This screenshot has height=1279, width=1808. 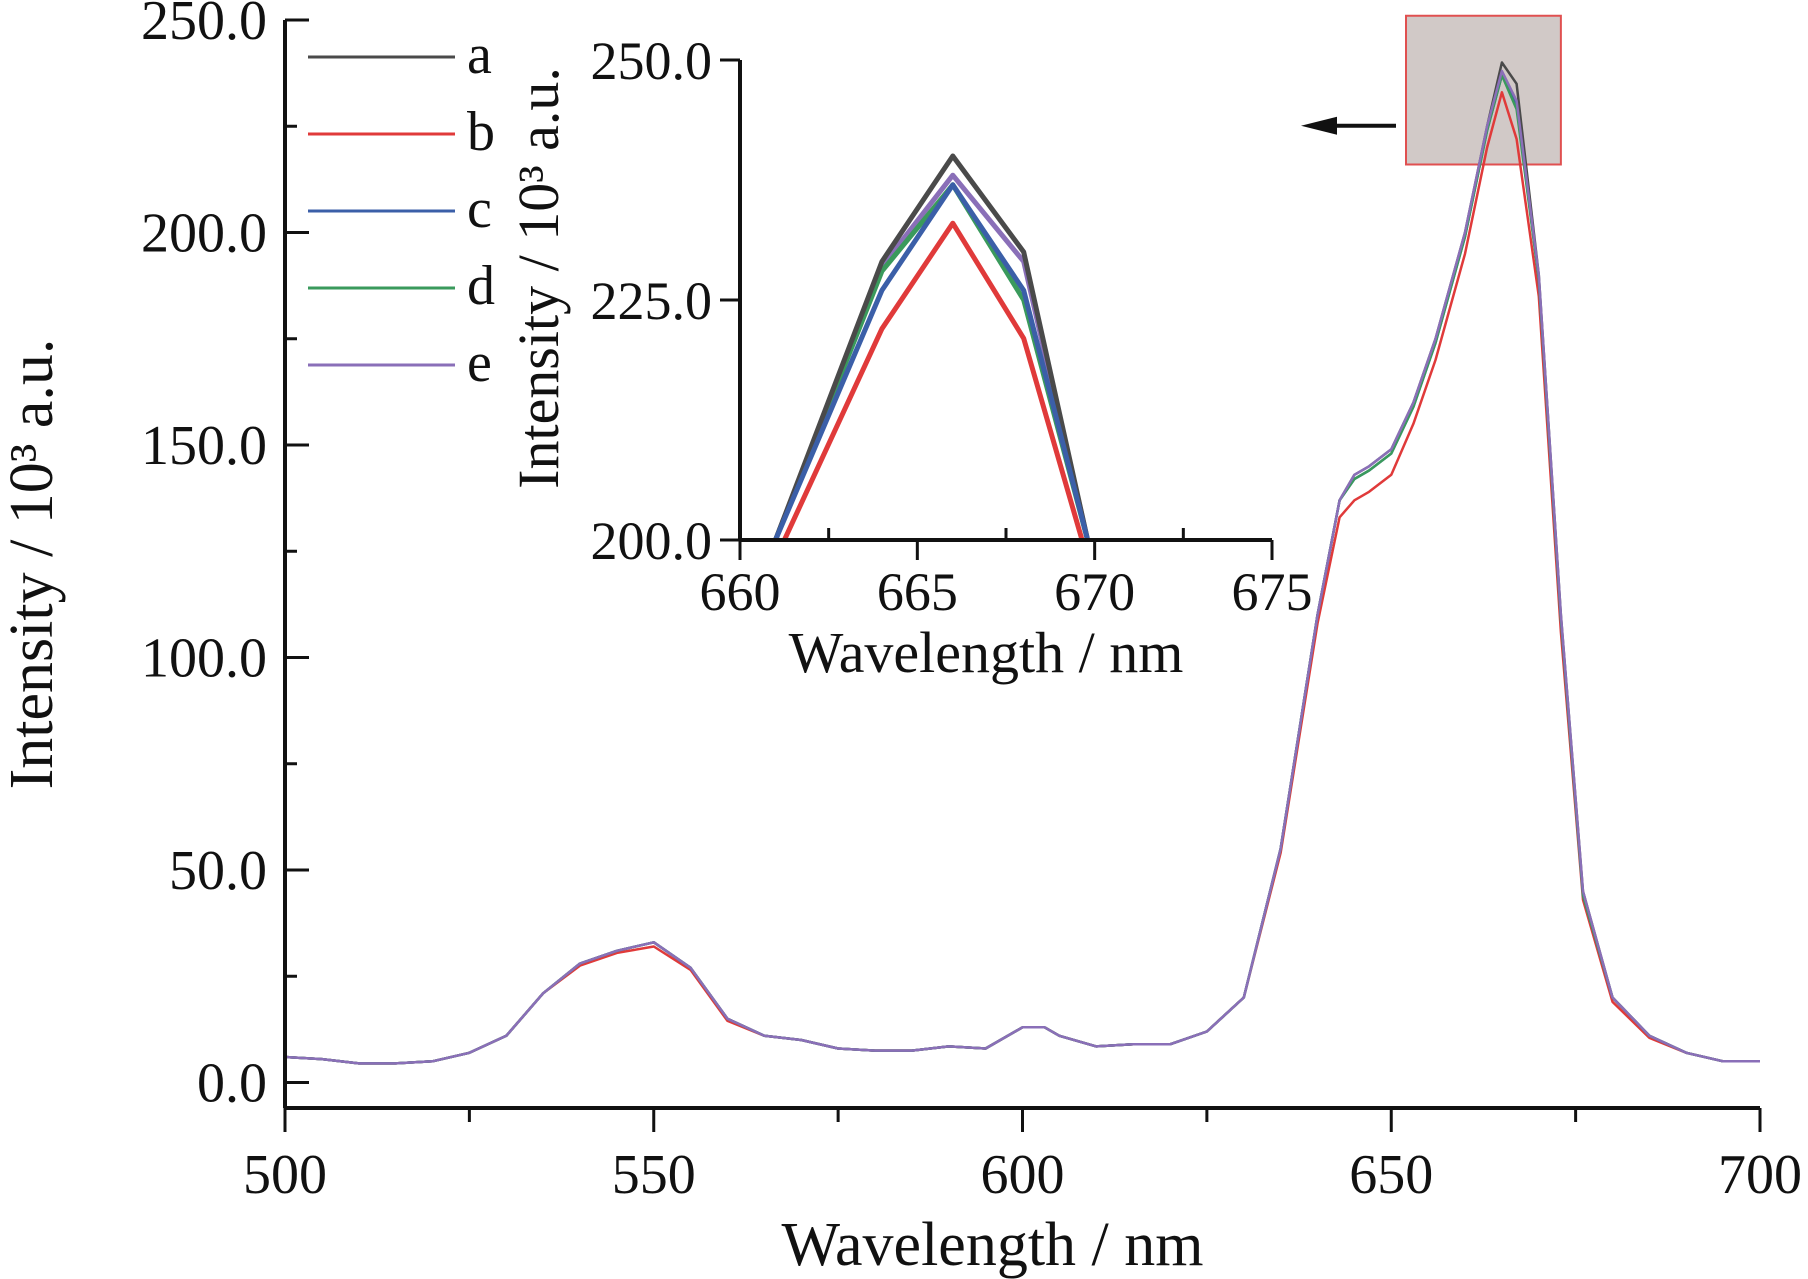 What do you see at coordinates (933, 380) in the screenshot?
I see `inset-series-line-b` at bounding box center [933, 380].